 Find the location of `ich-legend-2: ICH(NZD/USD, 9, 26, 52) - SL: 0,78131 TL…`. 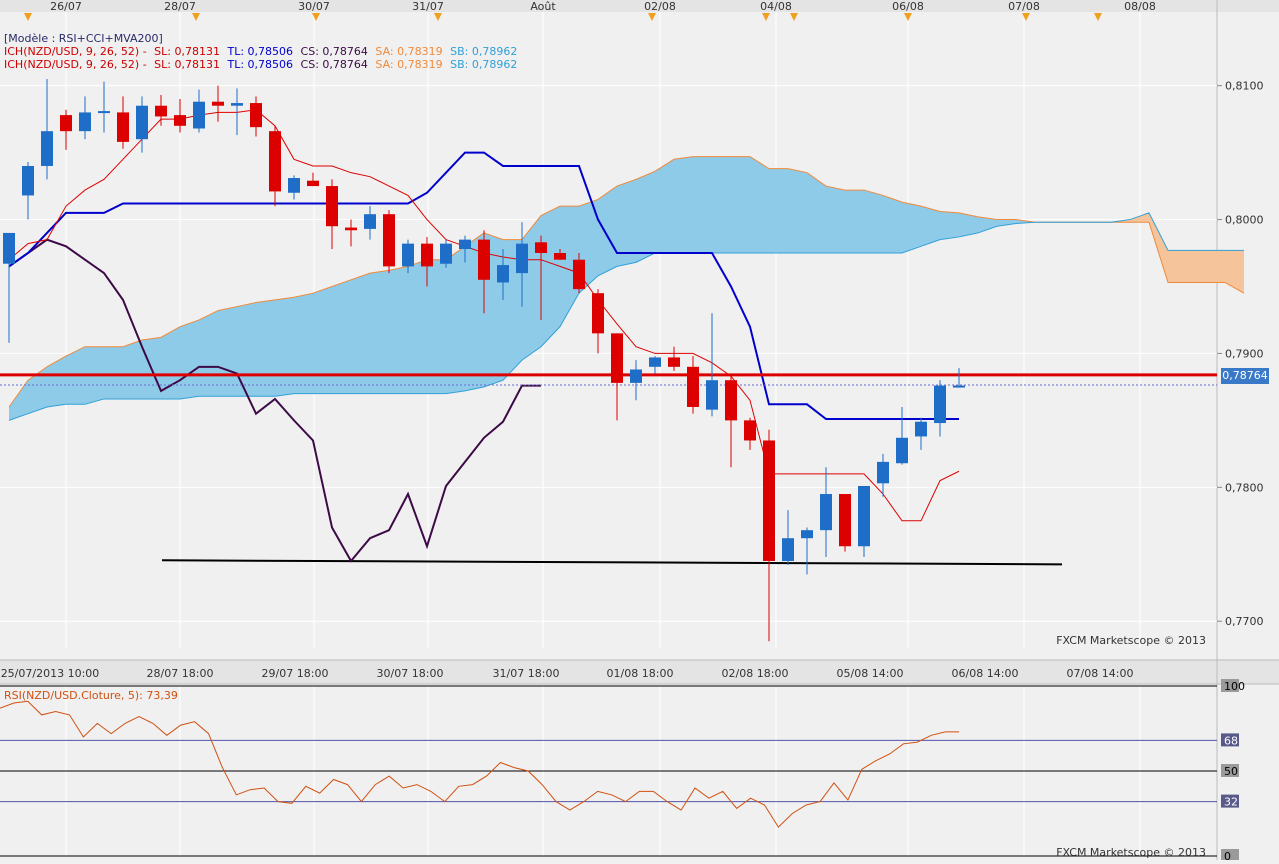

ich-legend-2: ICH(NZD/USD, 9, 26, 52) - SL: 0,78131 TL… is located at coordinates (262, 64).